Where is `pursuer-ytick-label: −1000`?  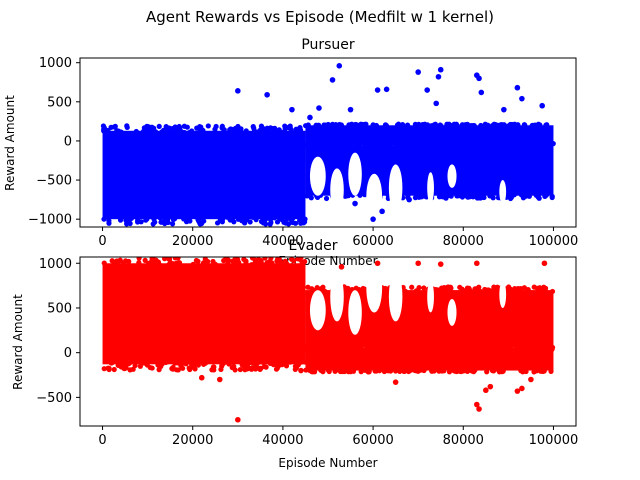
pursuer-ytick-label: −1000 is located at coordinates (50, 220).